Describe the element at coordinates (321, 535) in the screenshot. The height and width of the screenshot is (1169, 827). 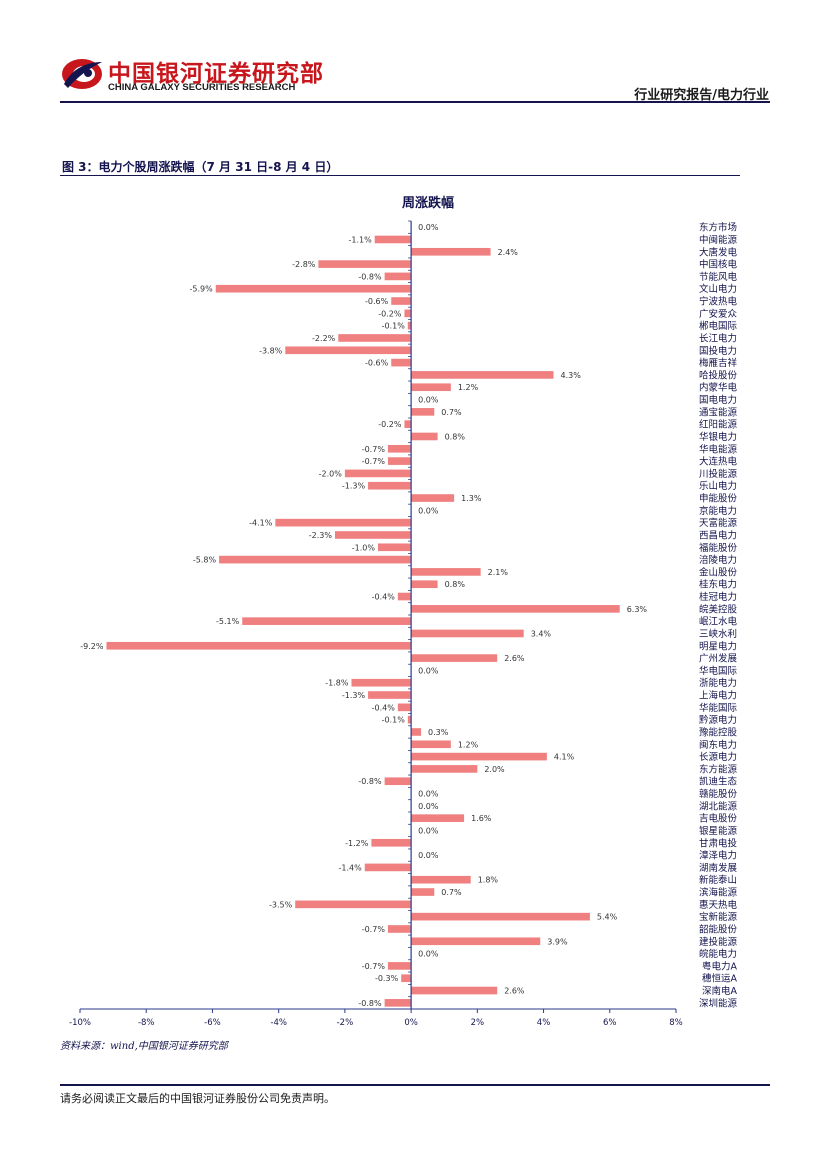
I see `value-label-西昌电力: -2.3%` at that location.